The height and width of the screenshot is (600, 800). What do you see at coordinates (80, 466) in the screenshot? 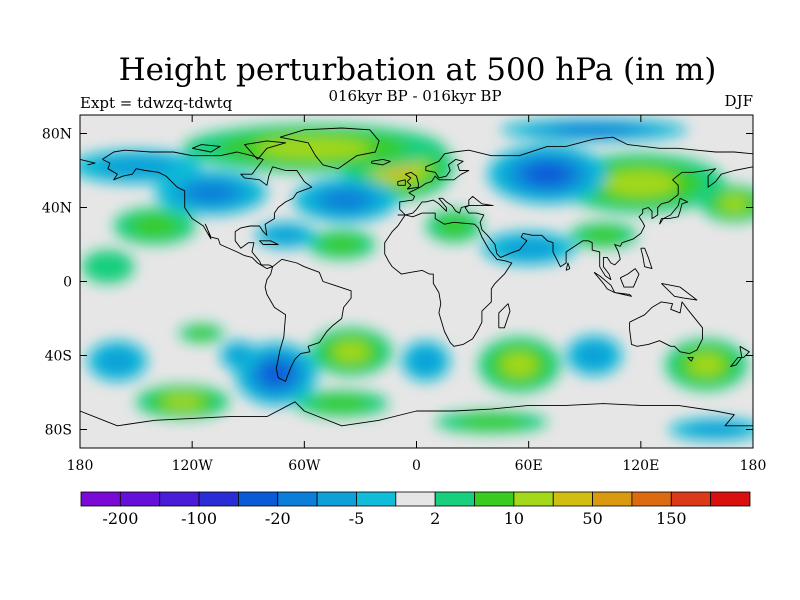
I see `lon-tick-label: 180` at bounding box center [80, 466].